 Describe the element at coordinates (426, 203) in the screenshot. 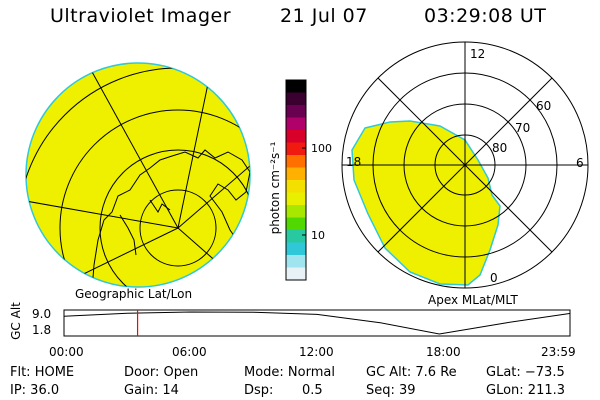

I see `right-aurora-fill` at that location.